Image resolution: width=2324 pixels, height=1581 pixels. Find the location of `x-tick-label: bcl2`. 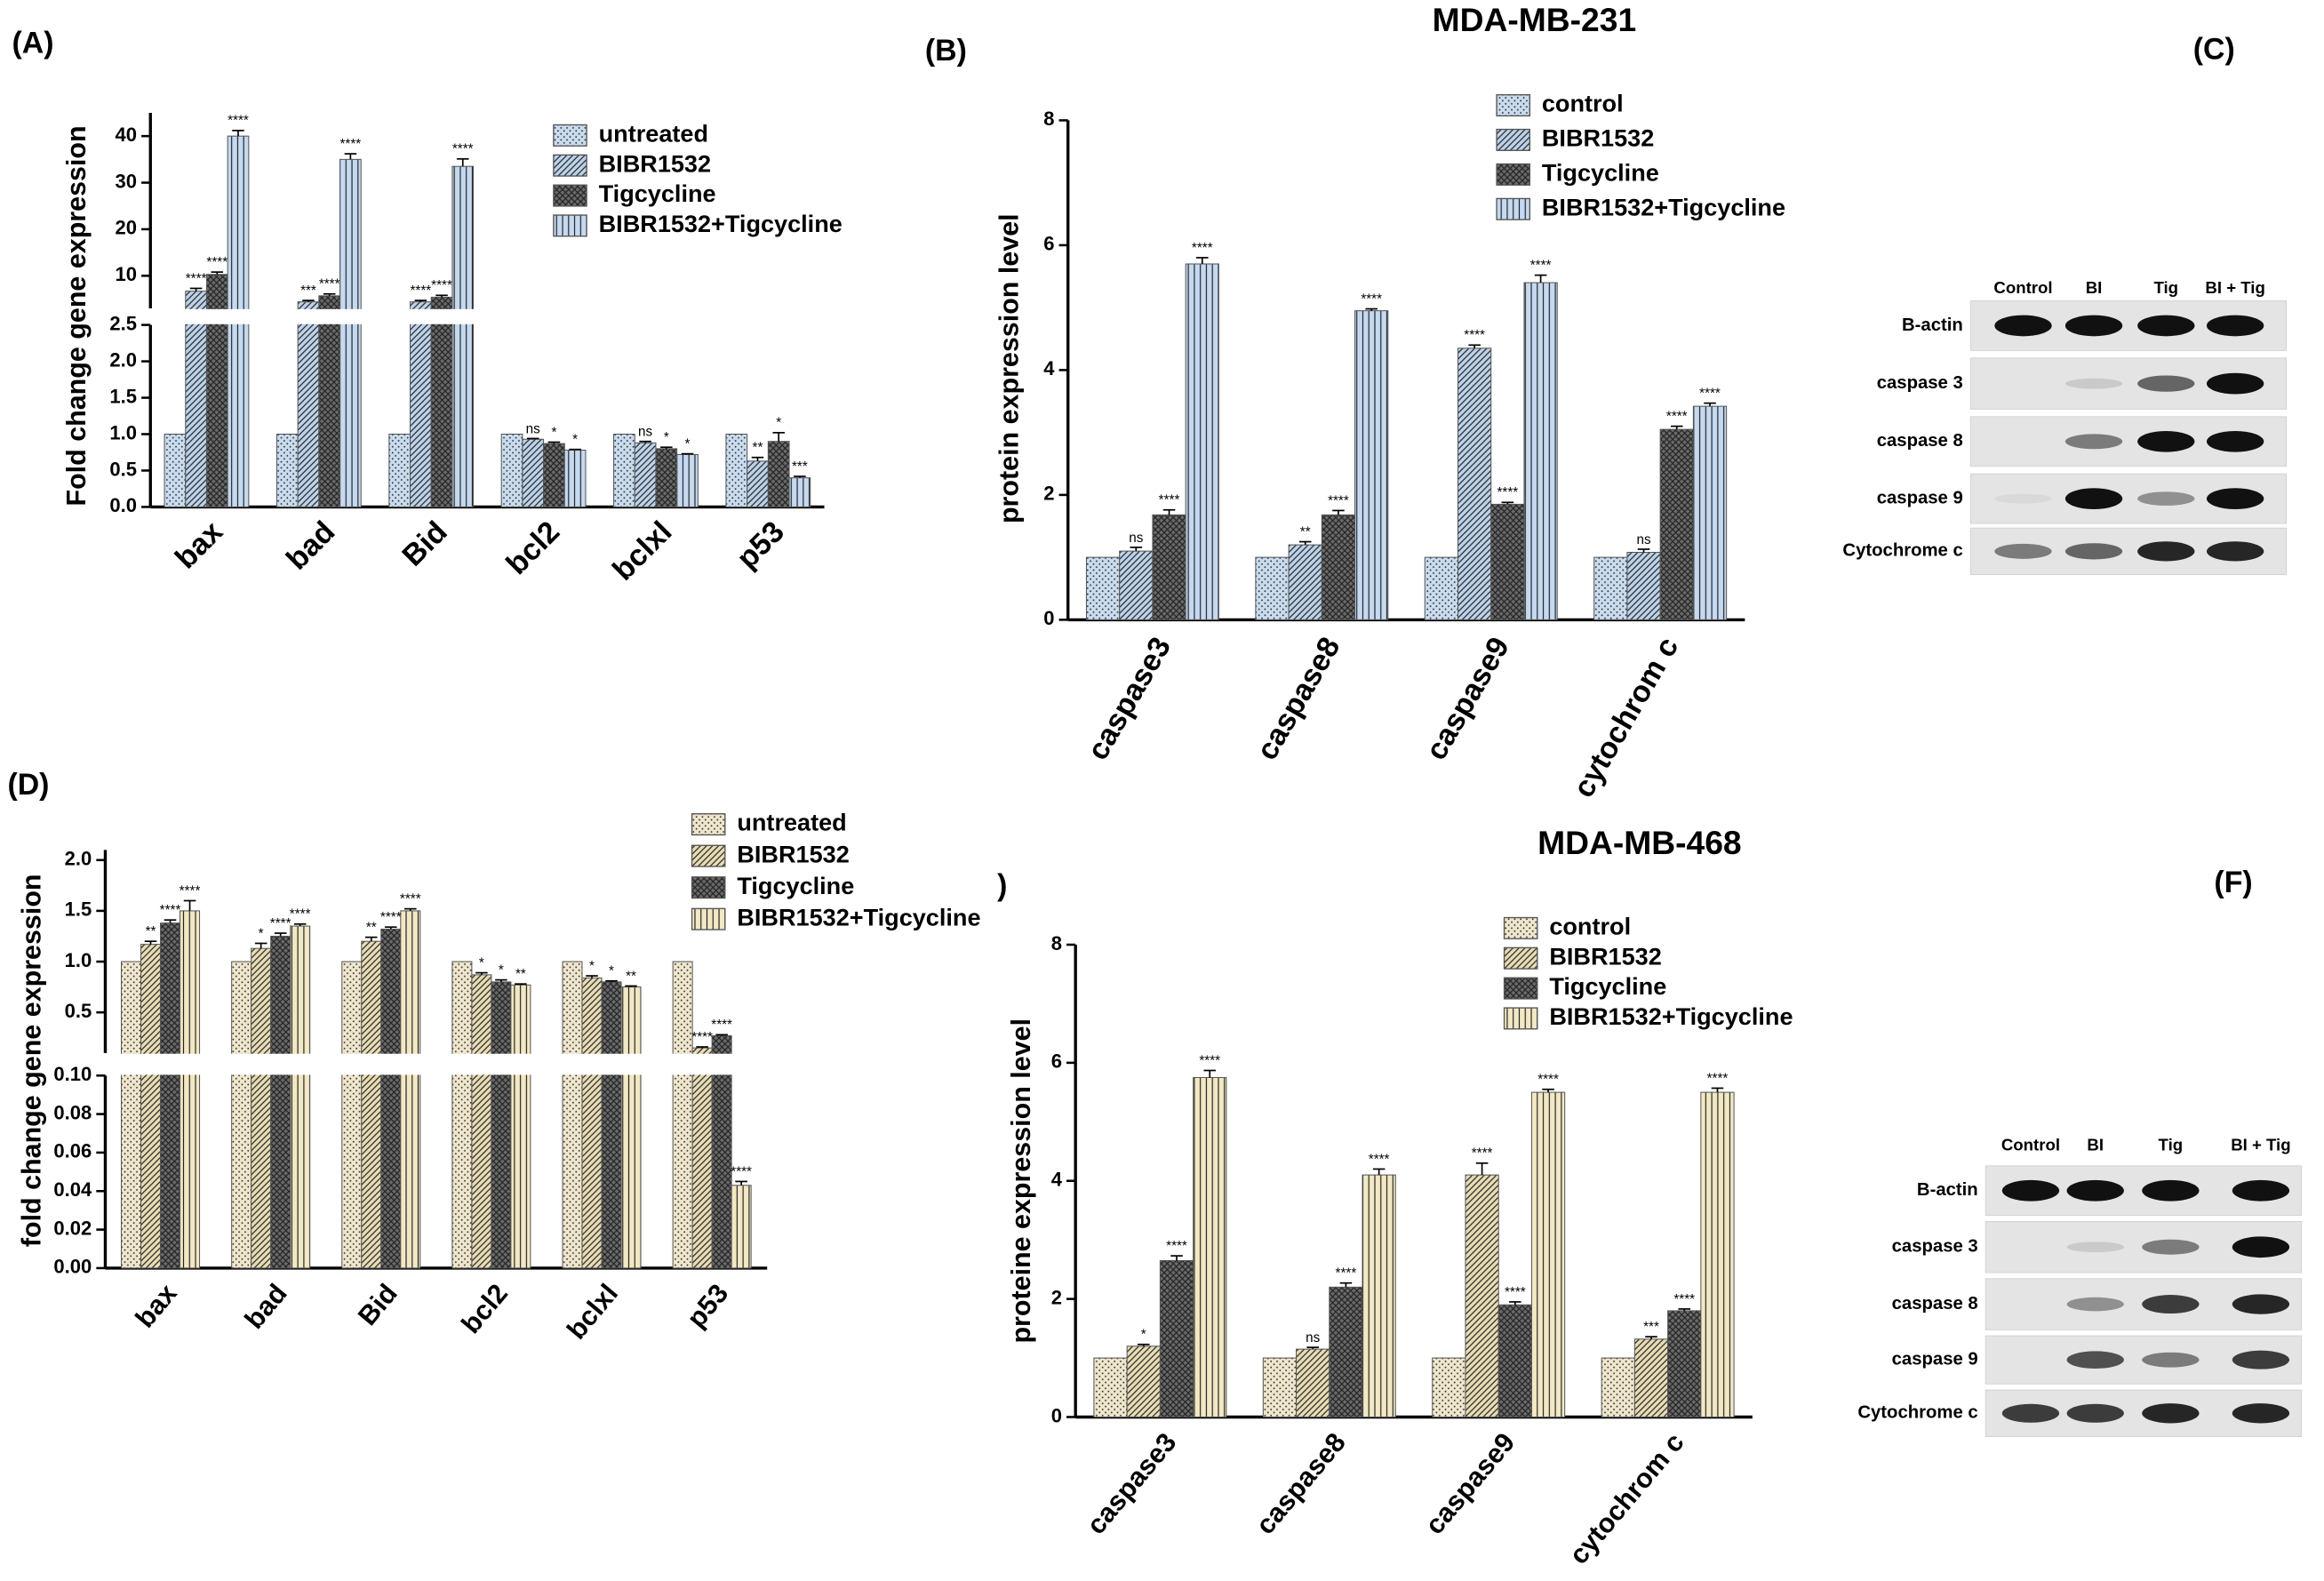

x-tick-label: bcl2 is located at coordinates (485, 1308).